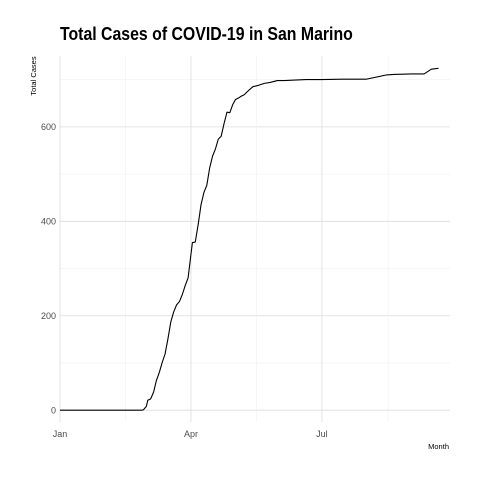 The height and width of the screenshot is (480, 480). What do you see at coordinates (48, 316) in the screenshot?
I see `y-tick-label: 200` at bounding box center [48, 316].